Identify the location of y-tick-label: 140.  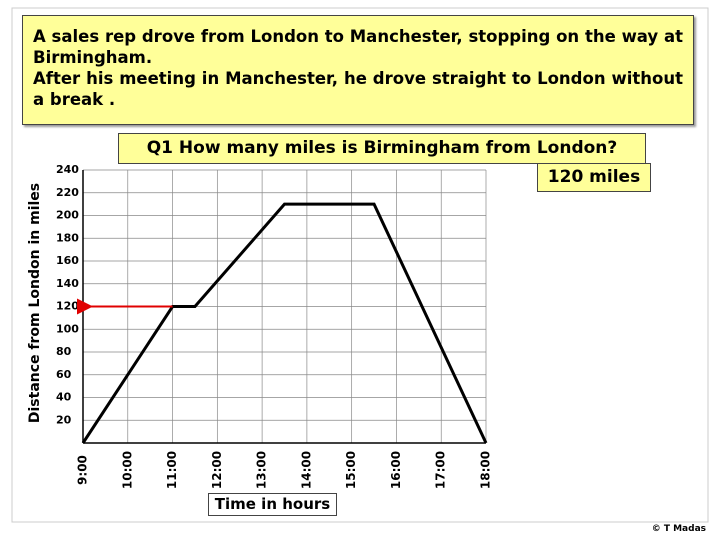
(67, 283).